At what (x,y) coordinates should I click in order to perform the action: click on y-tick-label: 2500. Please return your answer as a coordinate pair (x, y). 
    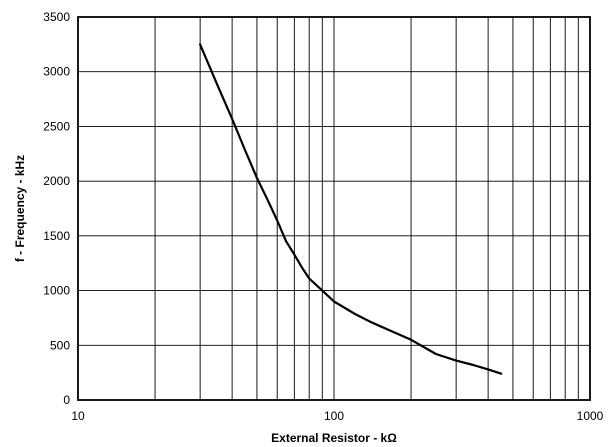
    Looking at the image, I should click on (56, 126).